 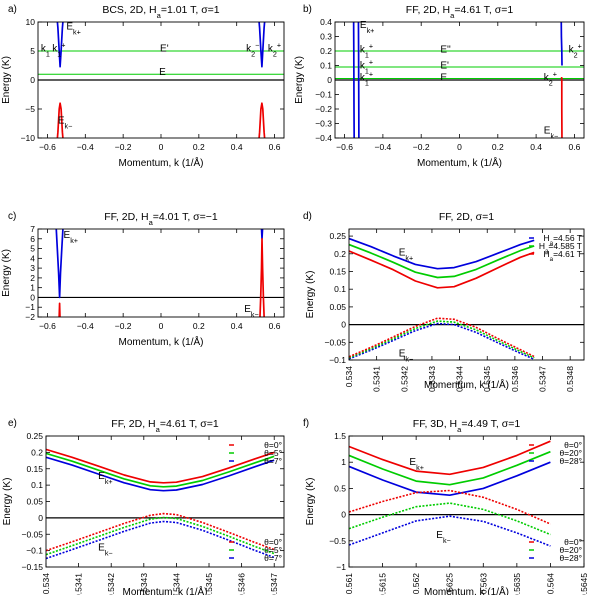 What do you see at coordinates (428, 10) in the screenshot?
I see `text-run: FF, 2D, H` at bounding box center [428, 10].